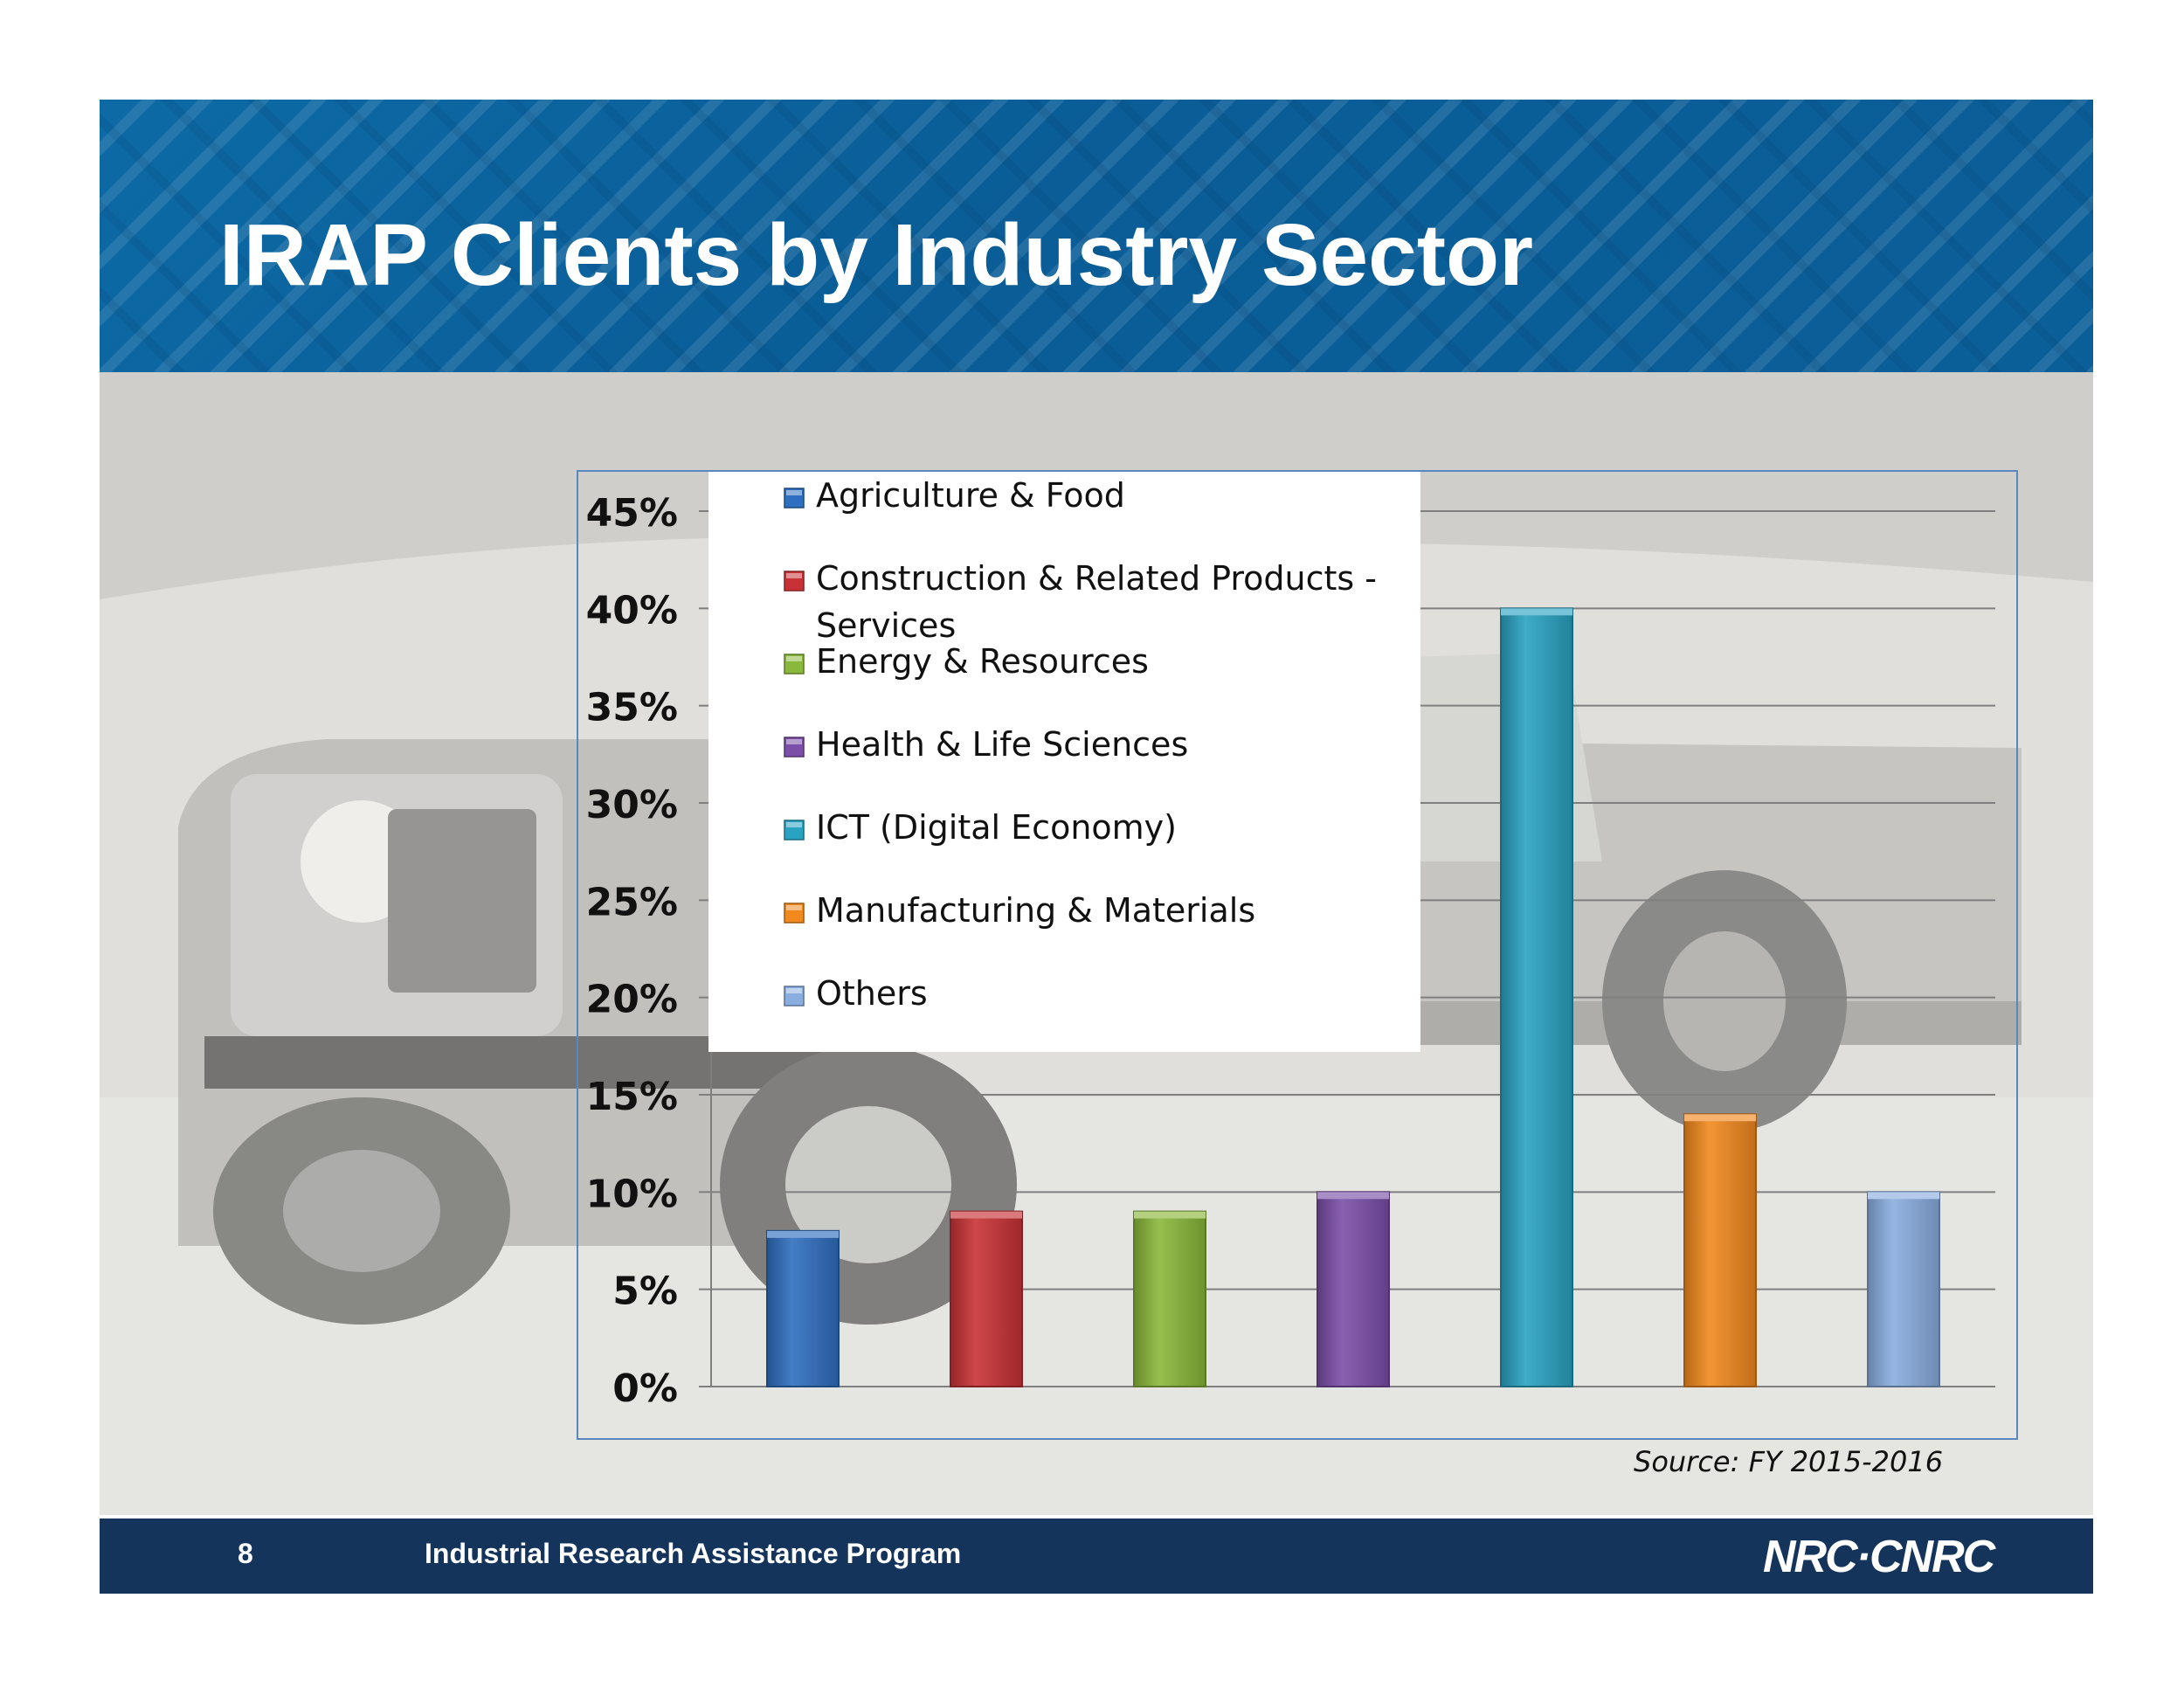  I want to click on y-tick-label: 30%, so click(632, 805).